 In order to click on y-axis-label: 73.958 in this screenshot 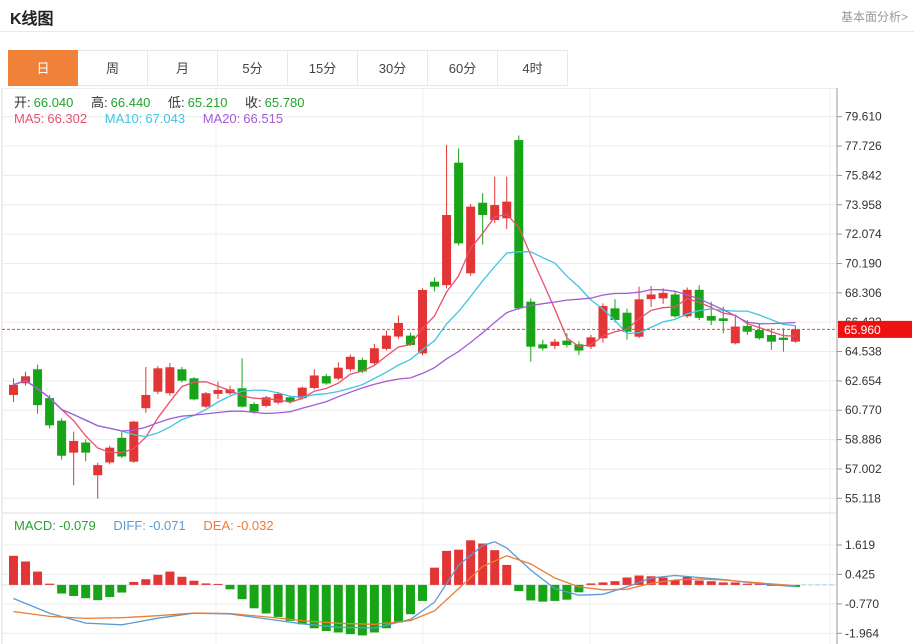, I will do `click(863, 205)`.